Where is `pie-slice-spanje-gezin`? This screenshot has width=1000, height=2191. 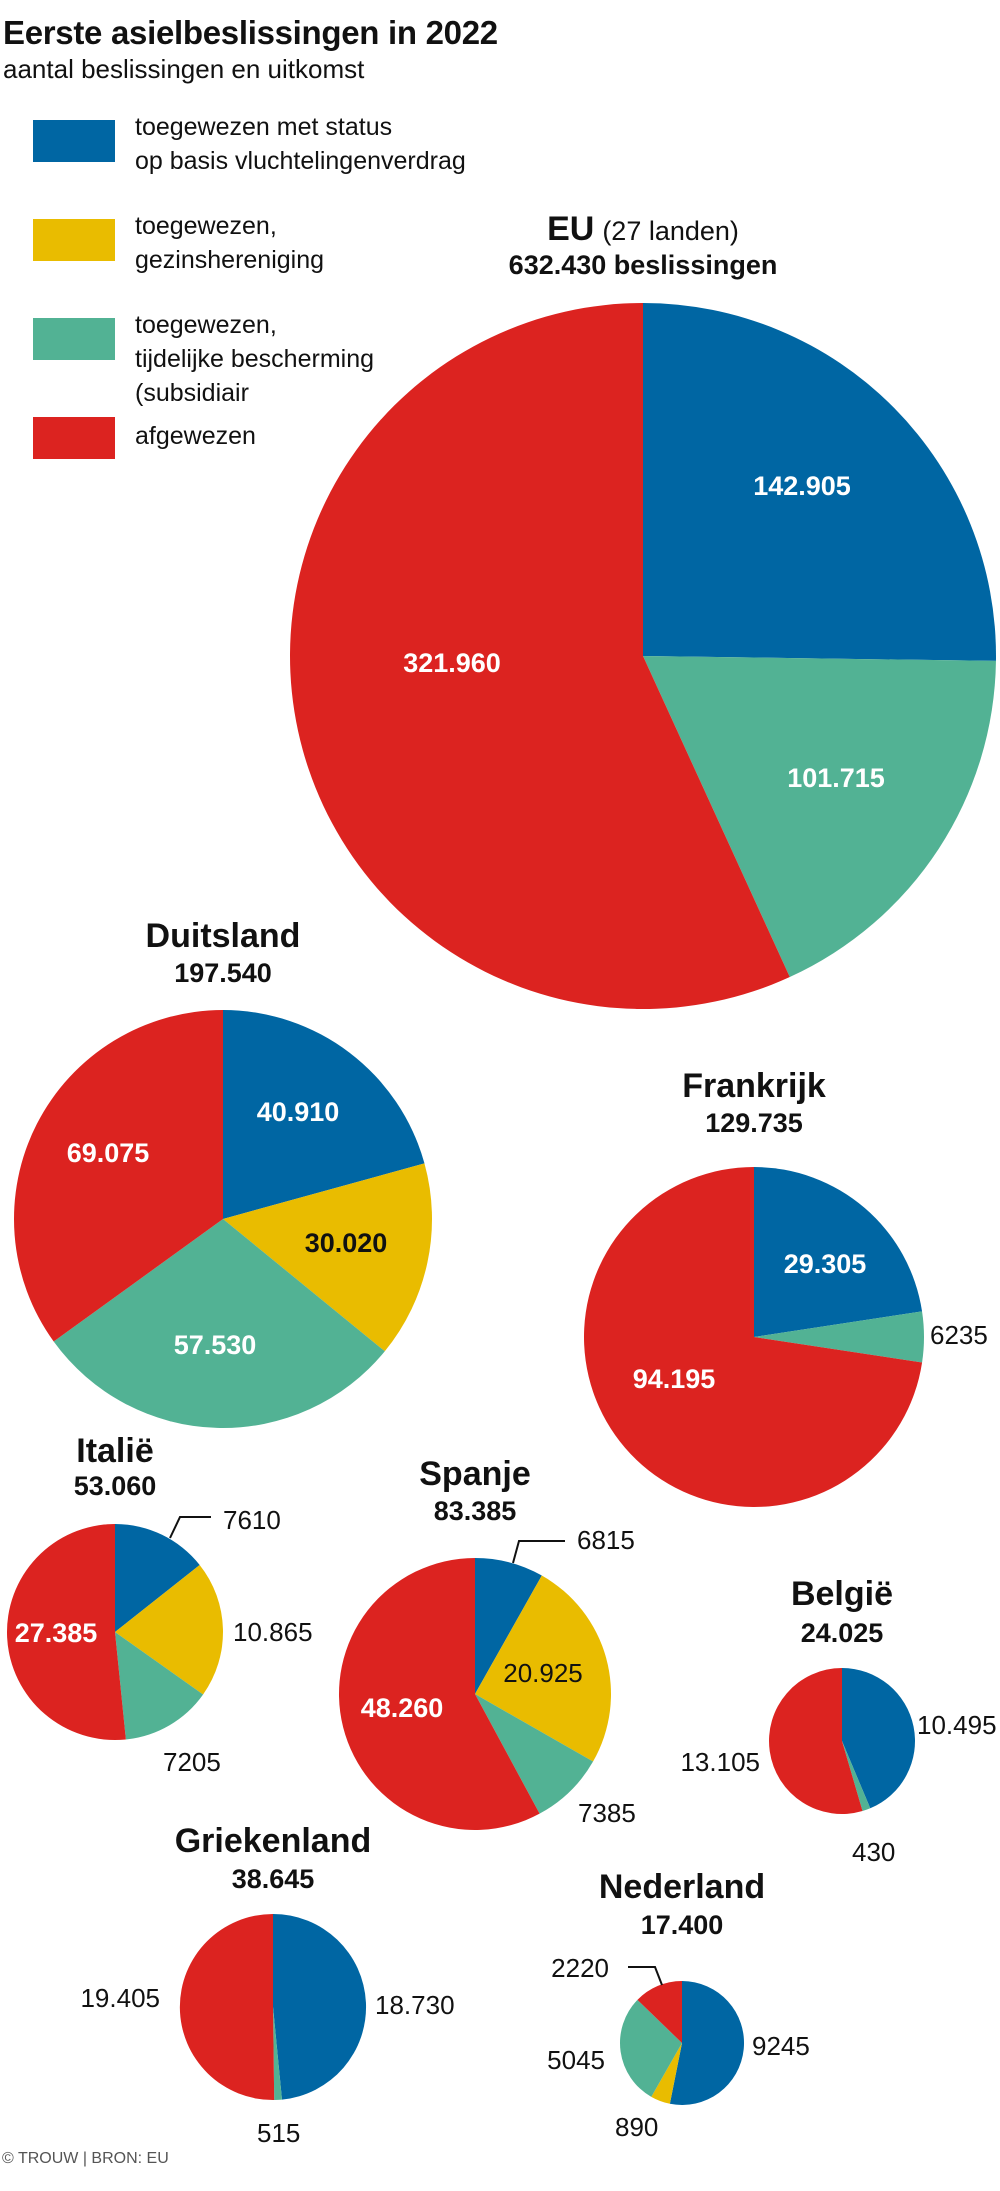 pie-slice-spanje-gezin is located at coordinates (543, 1668).